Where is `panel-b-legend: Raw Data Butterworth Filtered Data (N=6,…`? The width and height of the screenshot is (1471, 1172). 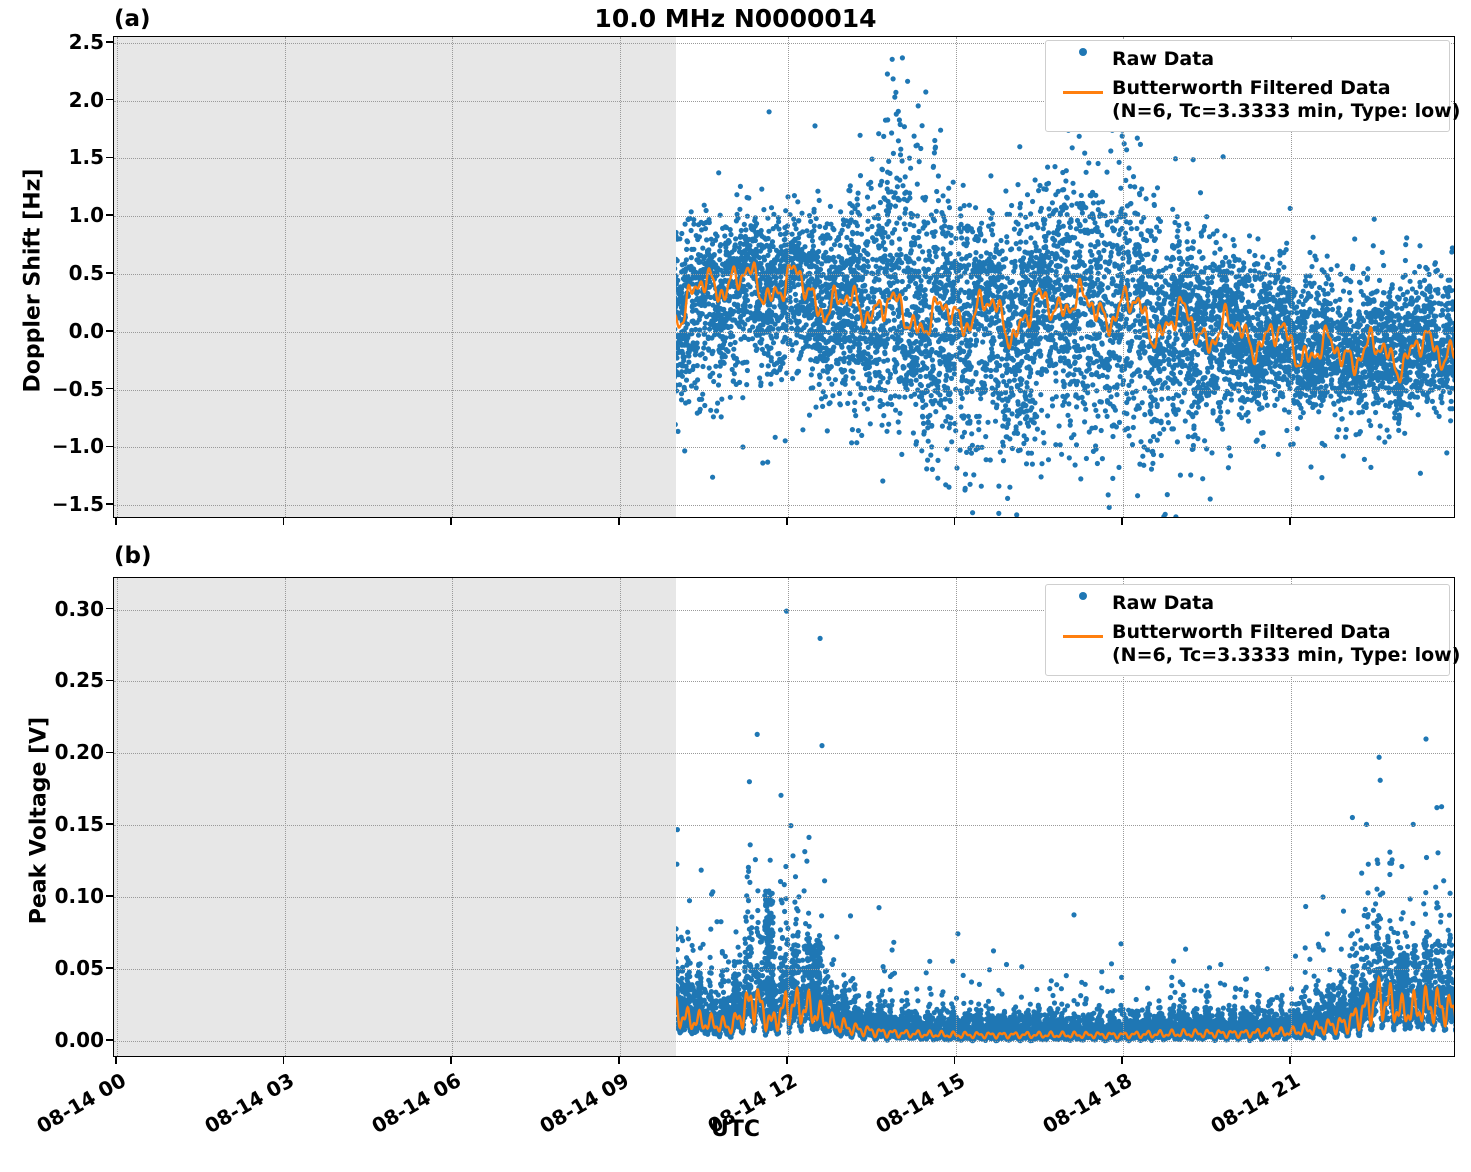 panel-b-legend: Raw Data Butterworth Filtered Data (N=6,… is located at coordinates (1247, 630).